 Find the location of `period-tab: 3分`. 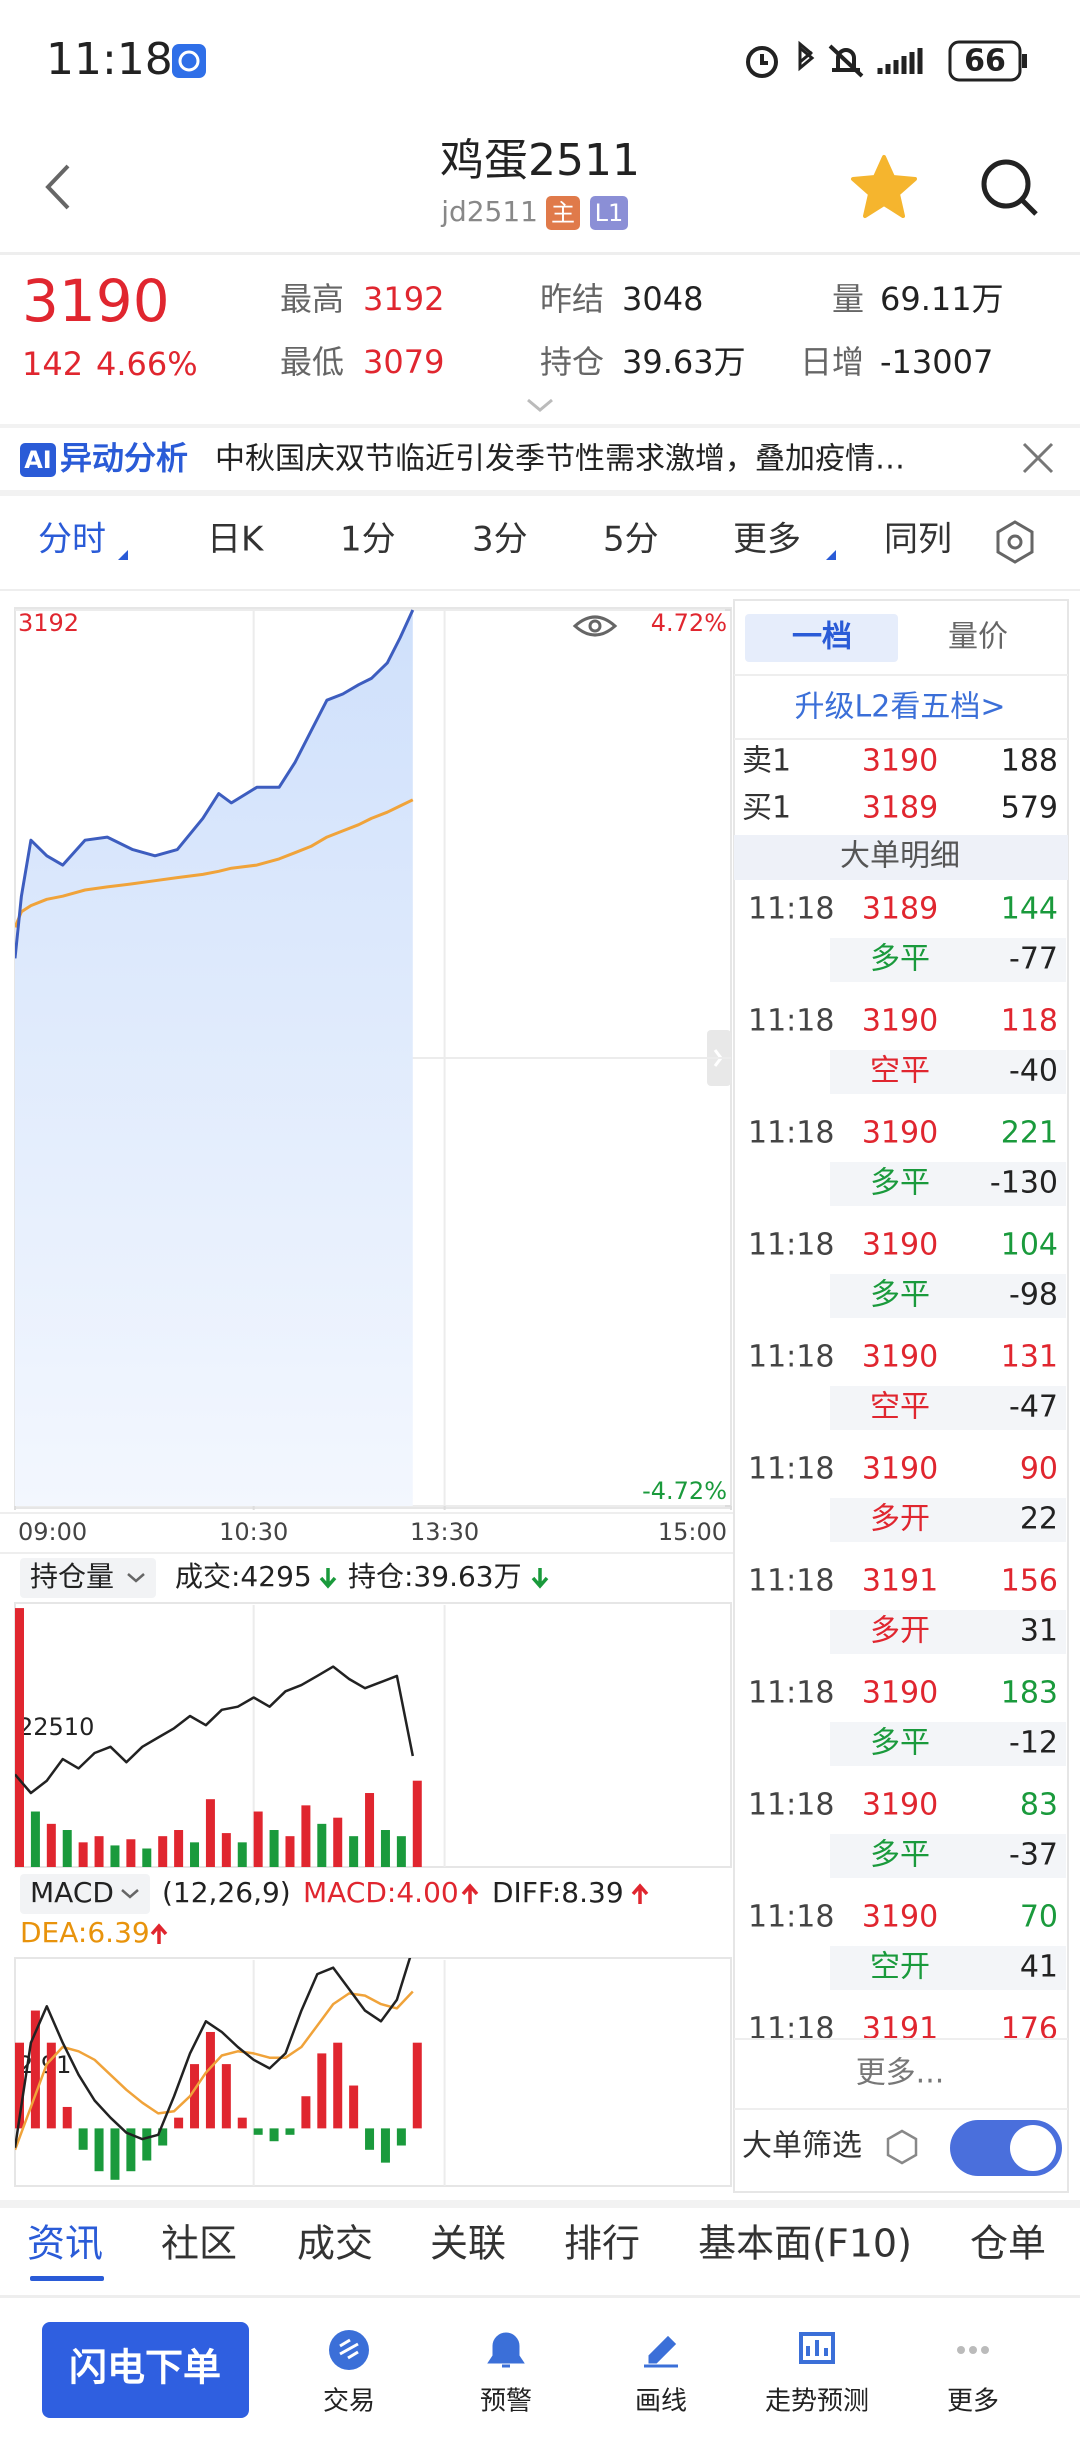

period-tab: 3分 is located at coordinates (500, 540).